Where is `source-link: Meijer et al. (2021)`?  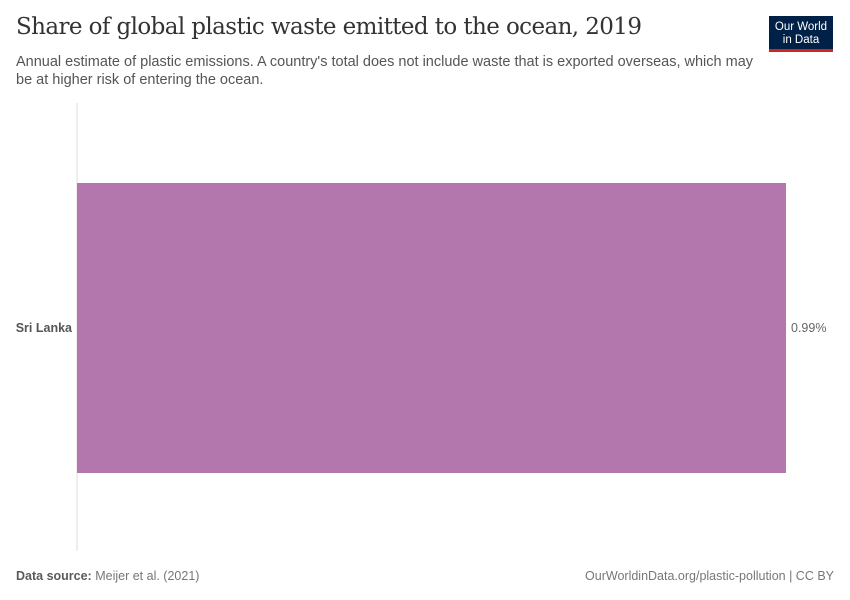 source-link: Meijer et al. (2021) is located at coordinates (147, 576).